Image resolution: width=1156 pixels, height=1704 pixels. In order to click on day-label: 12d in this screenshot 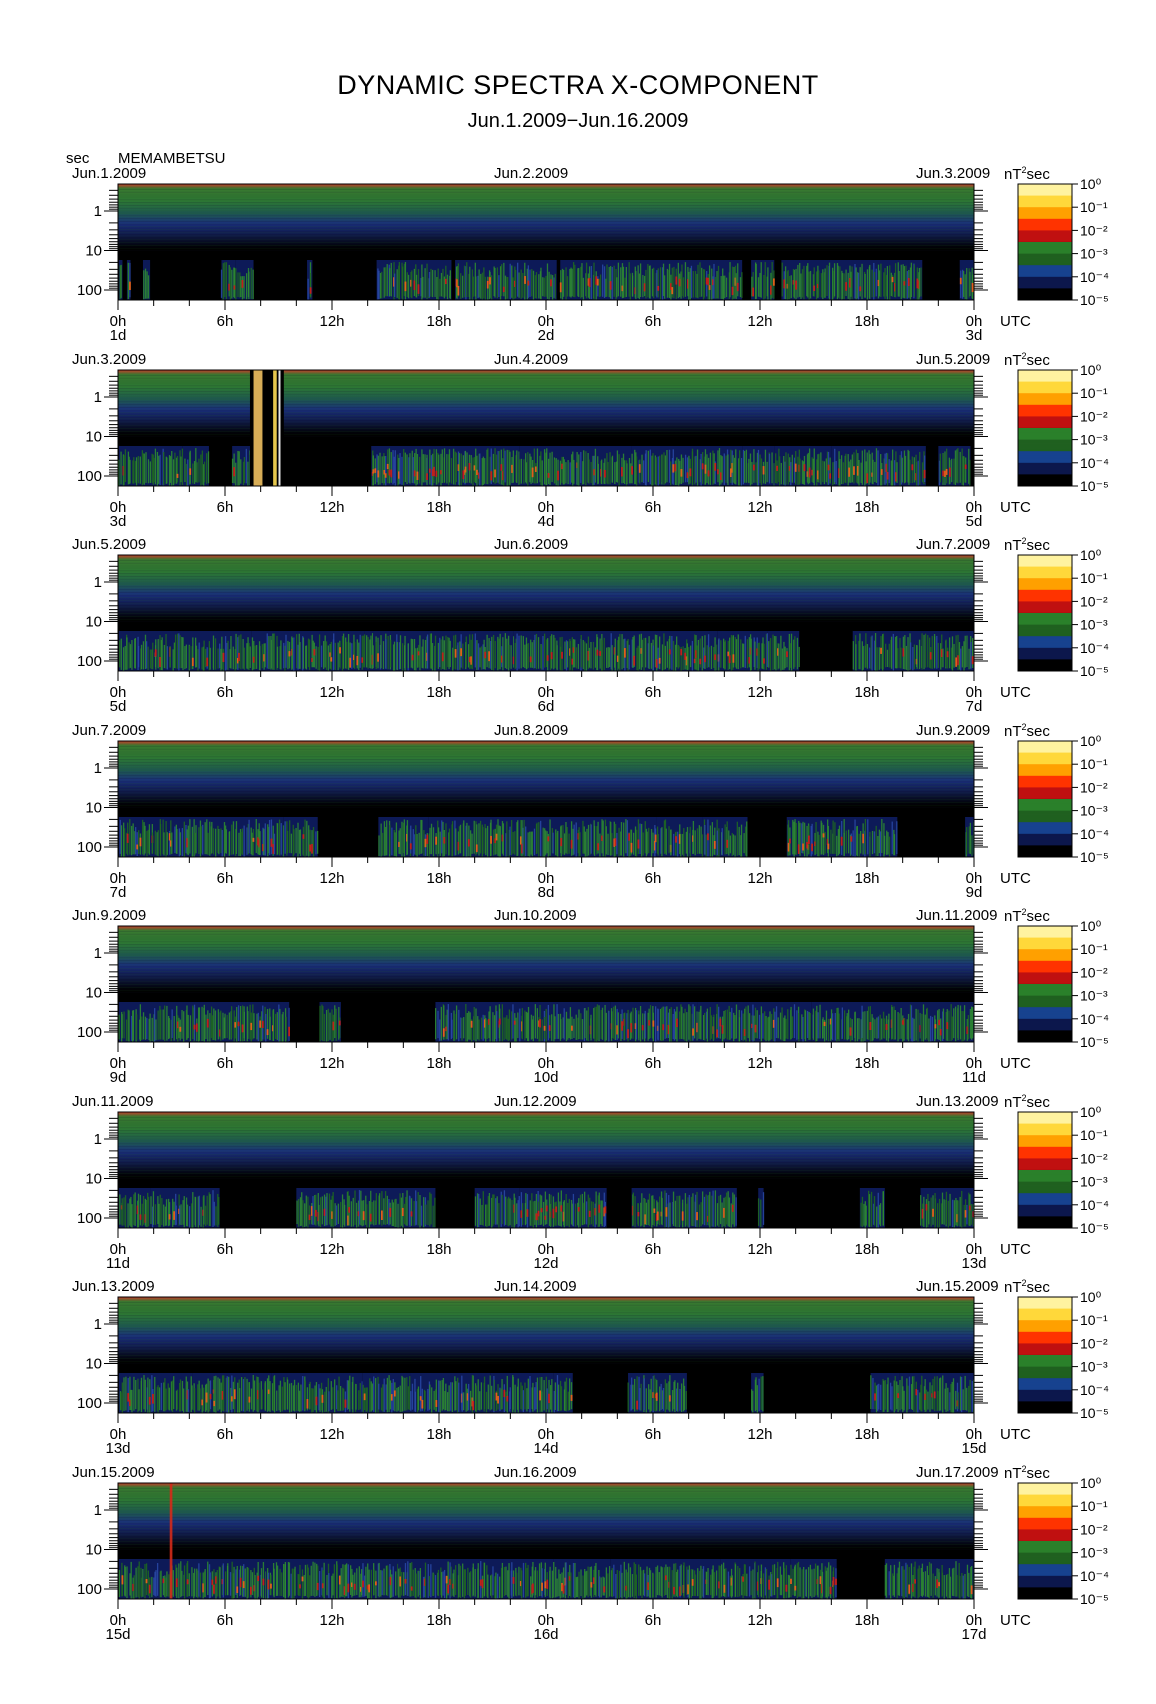, I will do `click(545, 1263)`.